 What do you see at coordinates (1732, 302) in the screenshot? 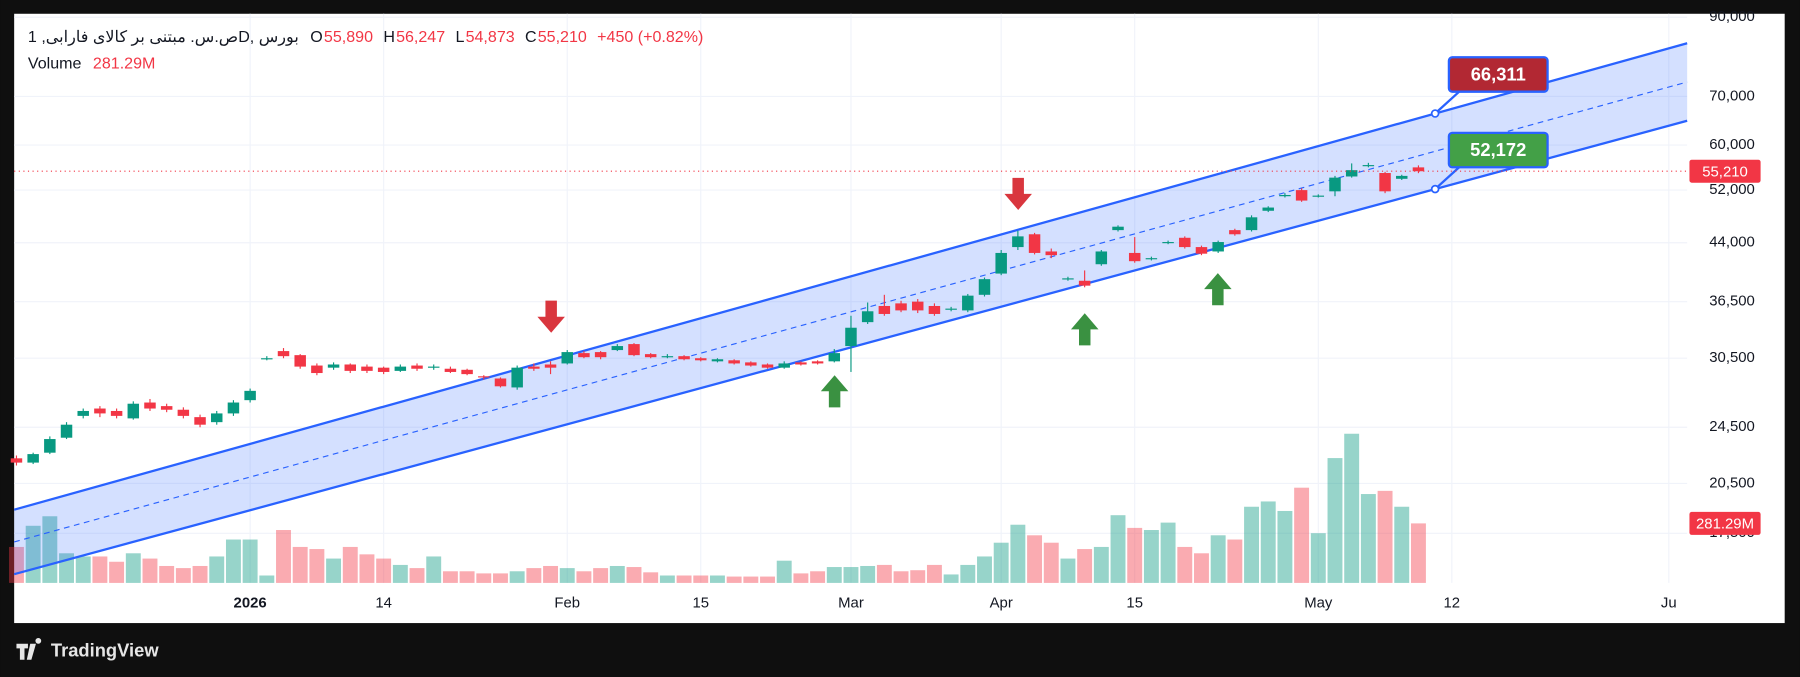
I see `y-tick-label: 36,500` at bounding box center [1732, 302].